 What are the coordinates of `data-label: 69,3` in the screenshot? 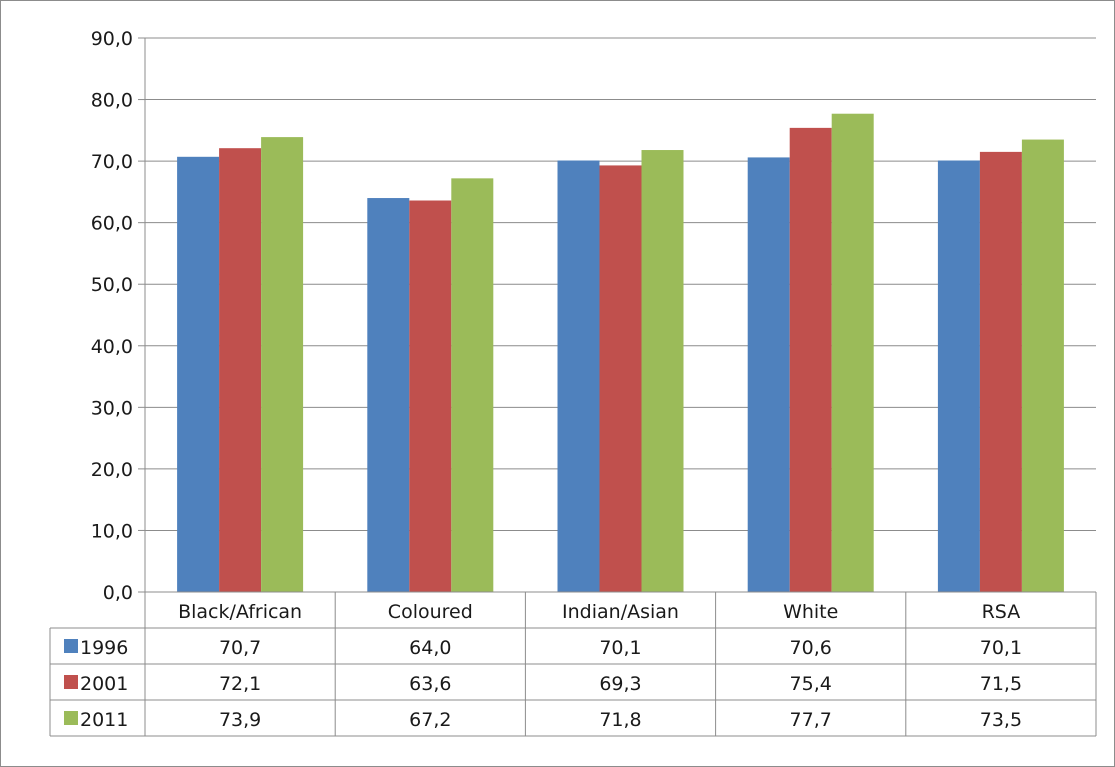 It's located at (620, 684).